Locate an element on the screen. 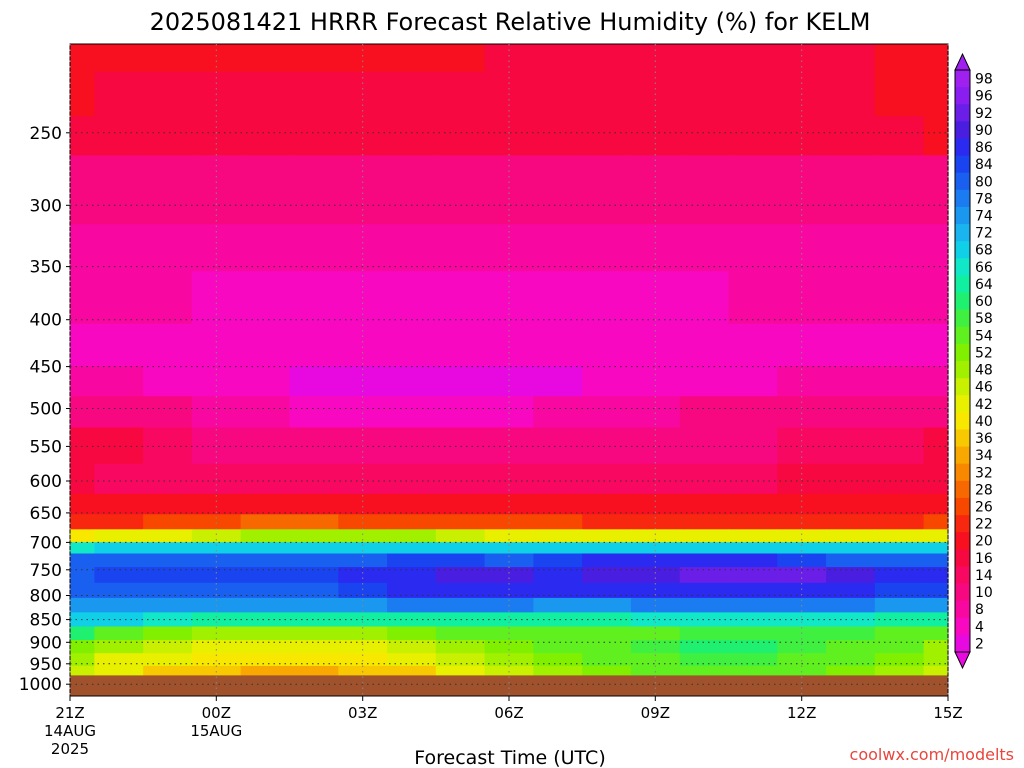  colorbar-label: 8 is located at coordinates (979, 610).